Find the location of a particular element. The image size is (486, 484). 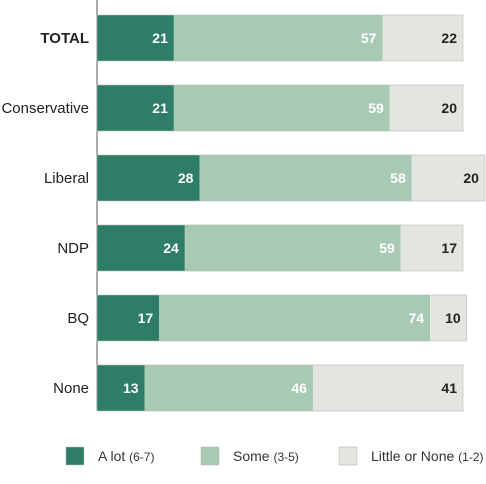

value-label-some-ndp: 59 is located at coordinates (387, 248).